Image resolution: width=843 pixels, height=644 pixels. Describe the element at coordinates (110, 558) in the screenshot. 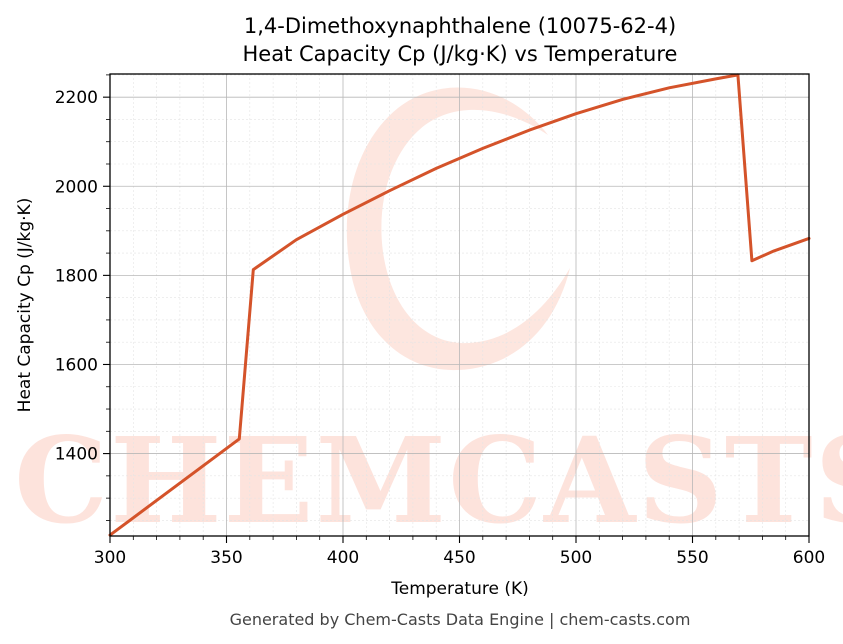

I see `x-tick-label: 300` at that location.